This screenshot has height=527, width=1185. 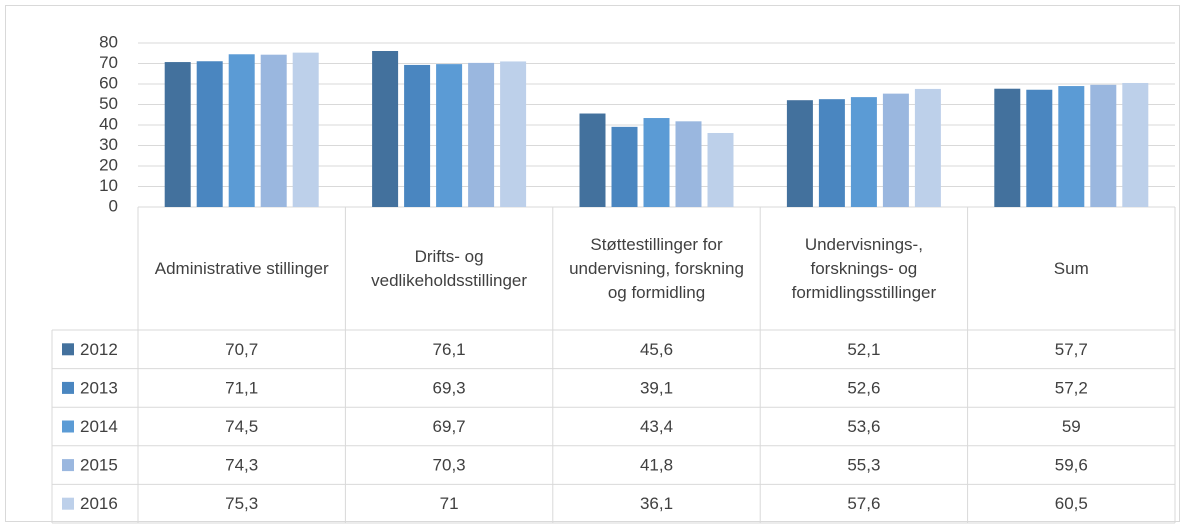 What do you see at coordinates (99, 503) in the screenshot?
I see `legend-label: 2016` at bounding box center [99, 503].